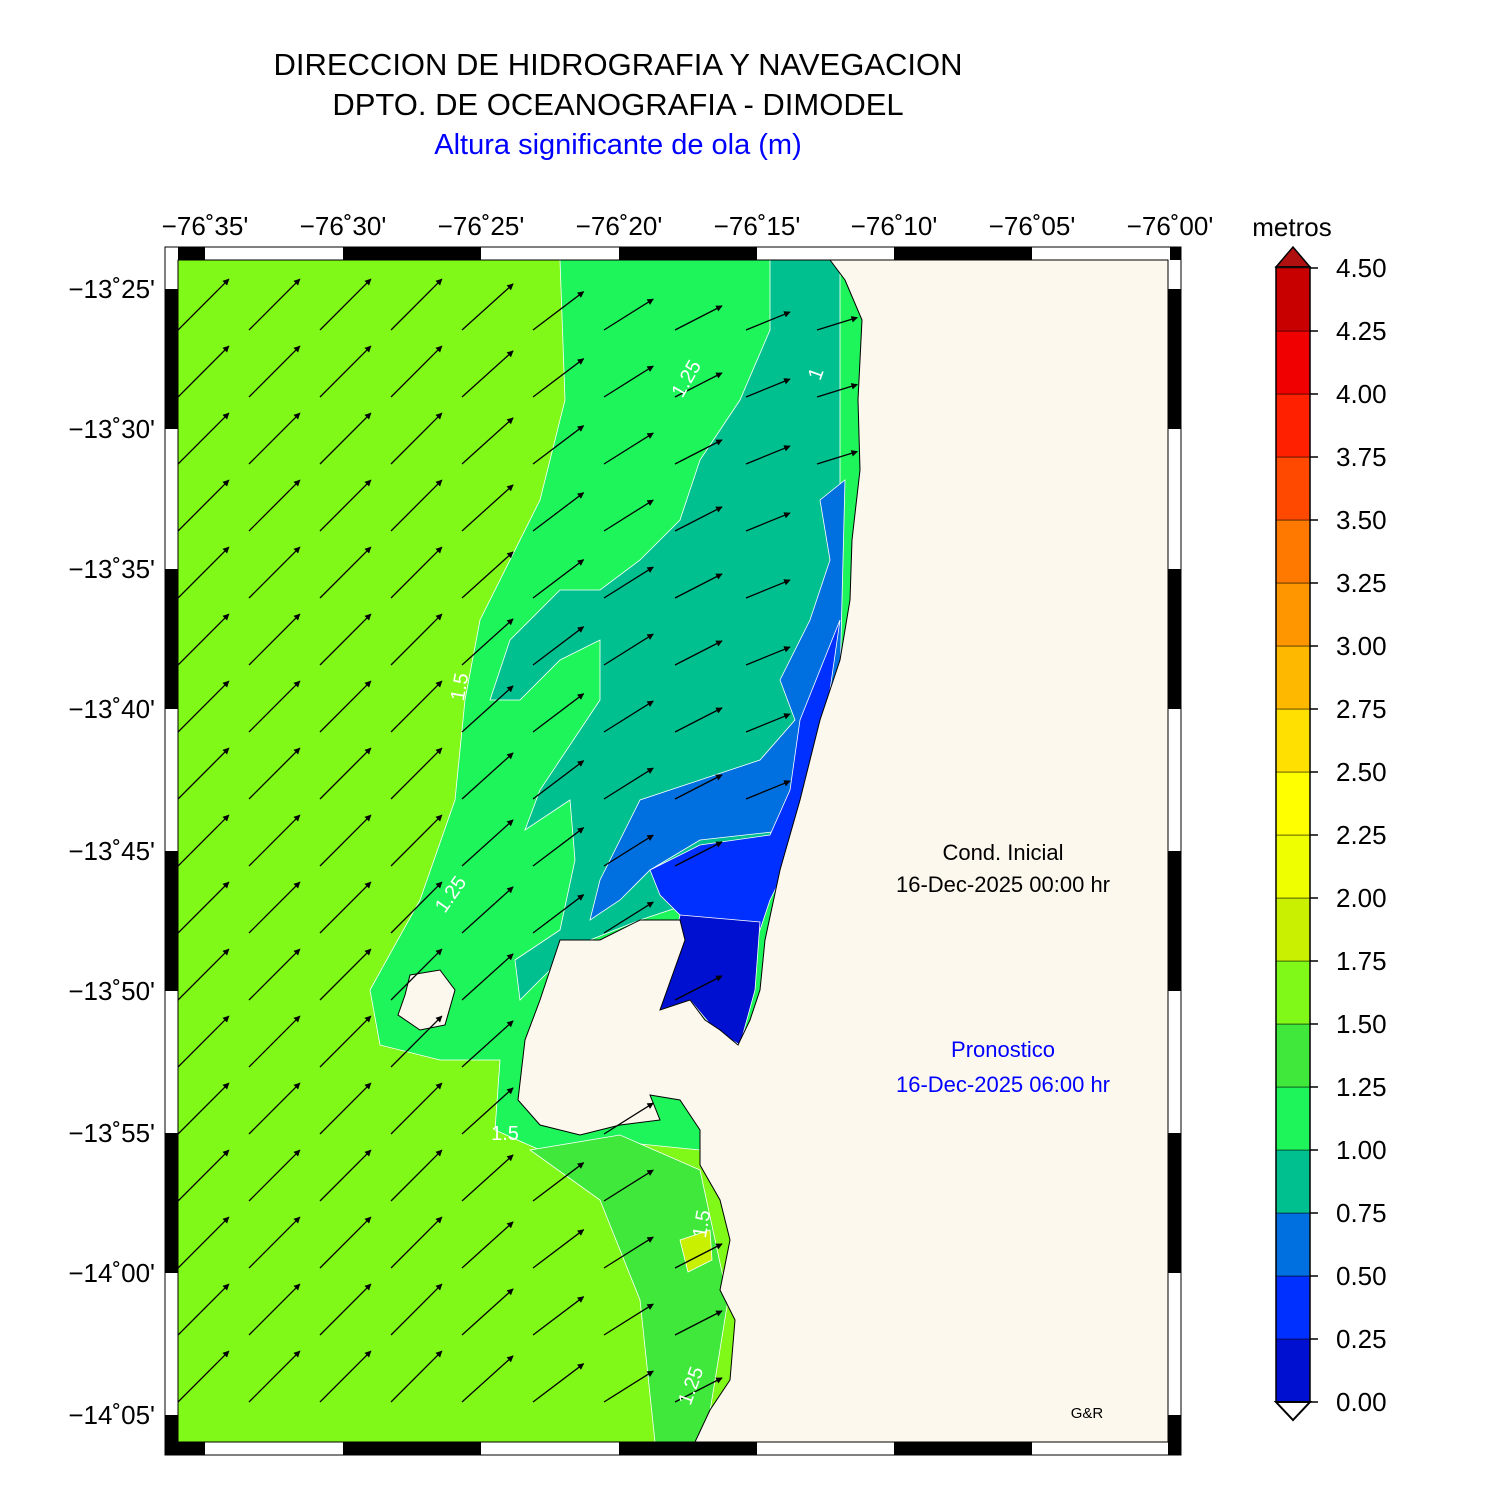  What do you see at coordinates (205, 226) in the screenshot?
I see `x-tick-label: −76˚35'` at bounding box center [205, 226].